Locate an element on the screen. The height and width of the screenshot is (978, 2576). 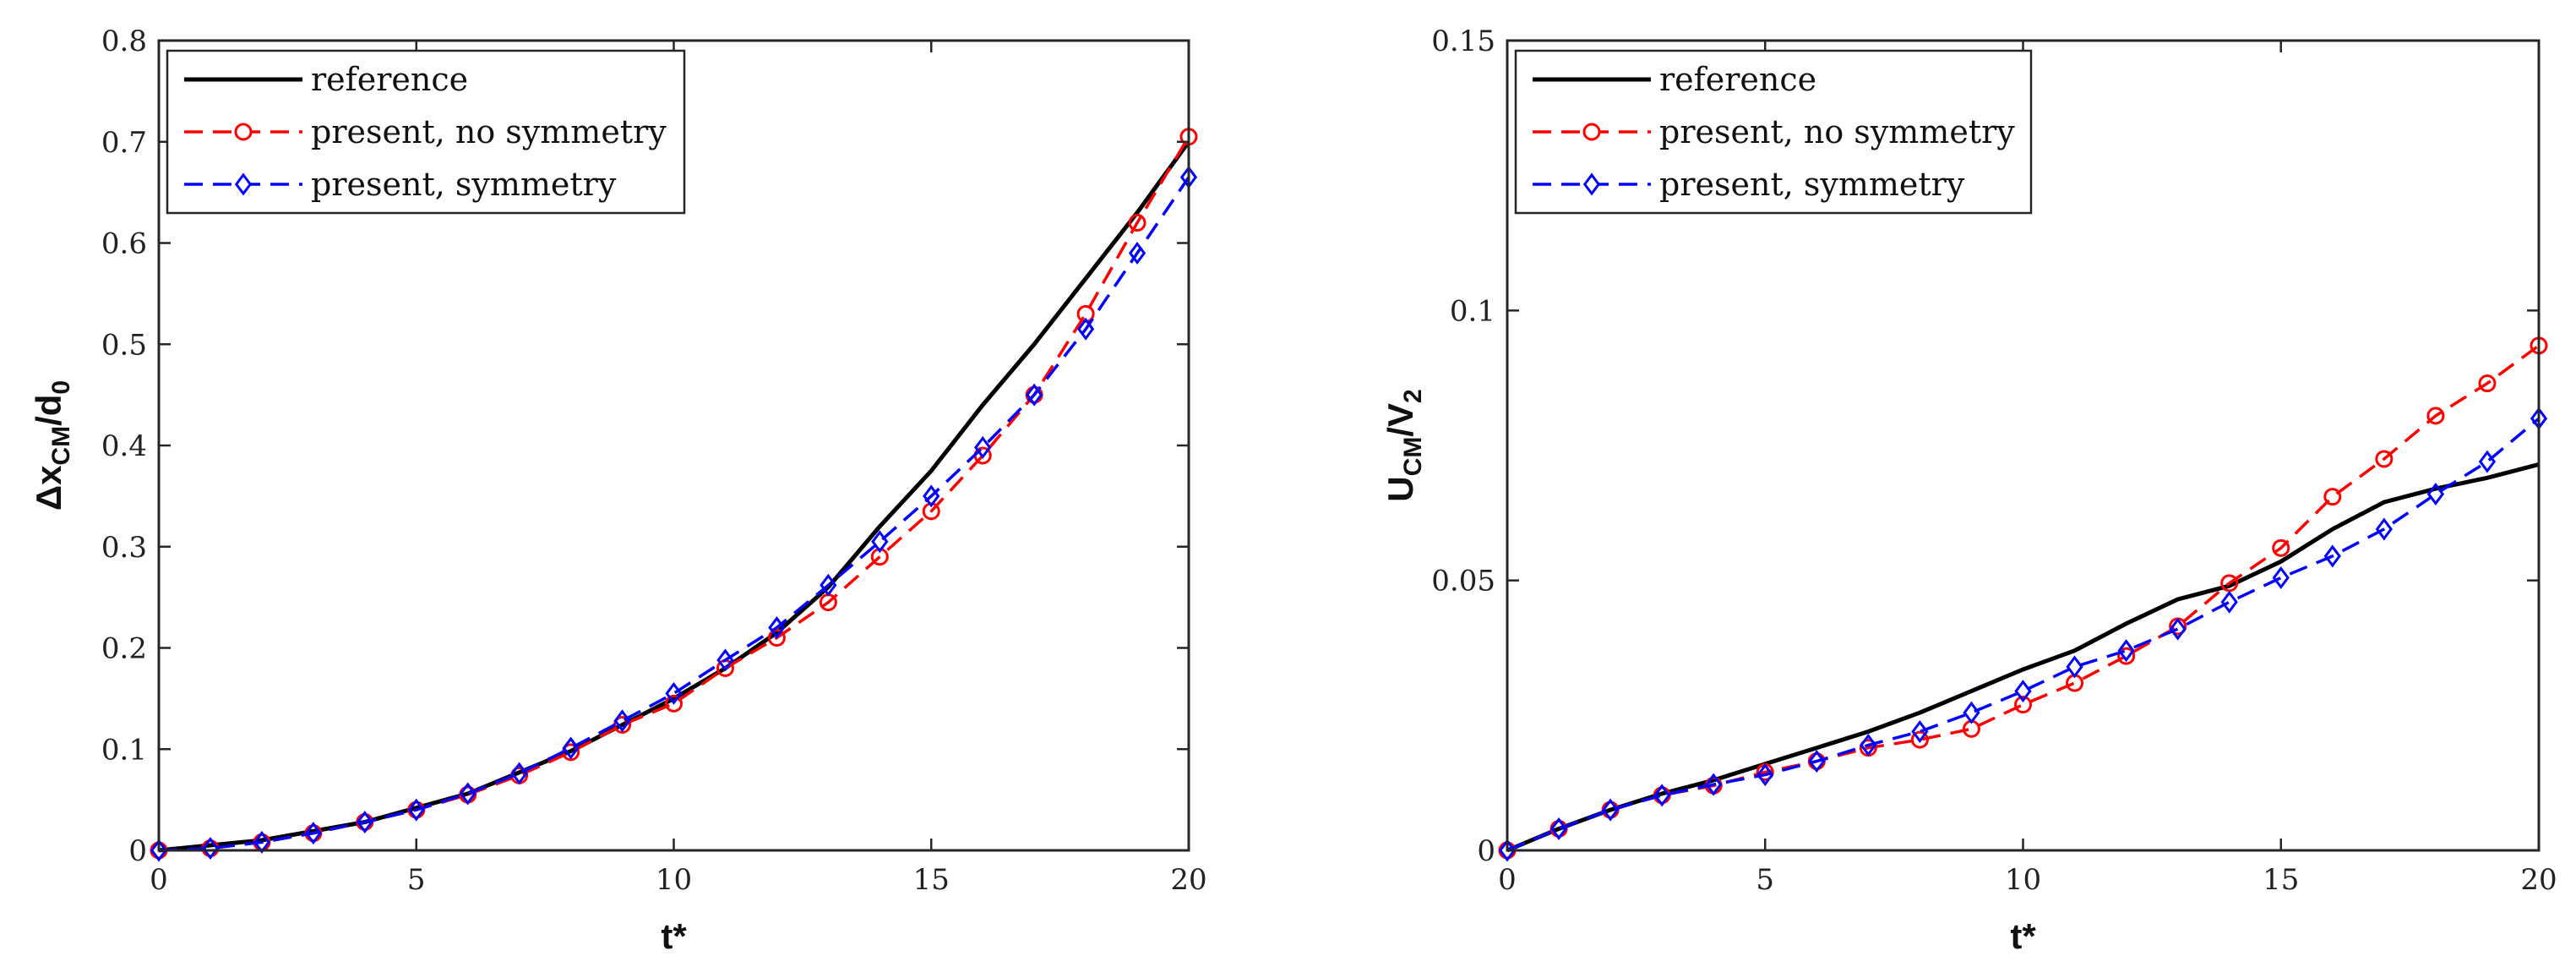
y-axis-label: UCM/V2 is located at coordinates (1404, 445).